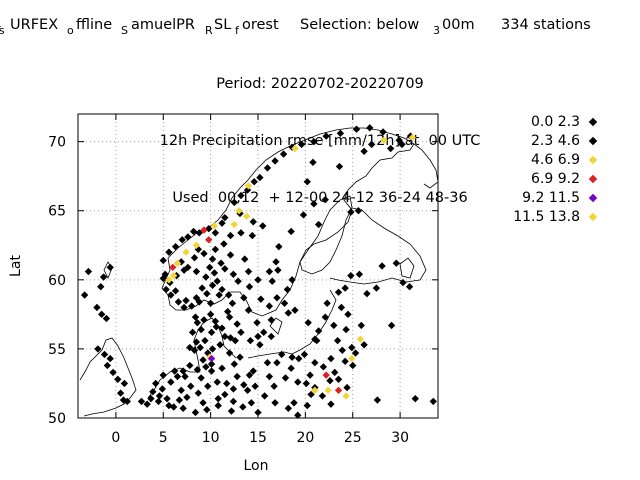 The image size is (640, 480). What do you see at coordinates (545, 199) in the screenshot?
I see `legend-entry: 9.2 11.5` at bounding box center [545, 199].